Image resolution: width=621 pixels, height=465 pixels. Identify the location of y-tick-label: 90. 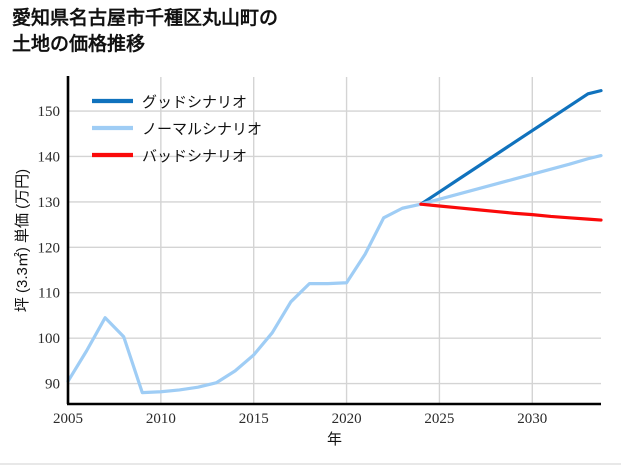
(52, 385).